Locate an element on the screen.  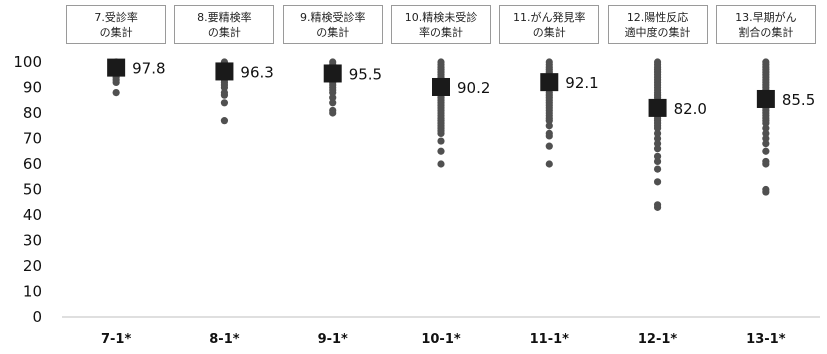
x-tick-label: 13-1* is located at coordinates (766, 339).